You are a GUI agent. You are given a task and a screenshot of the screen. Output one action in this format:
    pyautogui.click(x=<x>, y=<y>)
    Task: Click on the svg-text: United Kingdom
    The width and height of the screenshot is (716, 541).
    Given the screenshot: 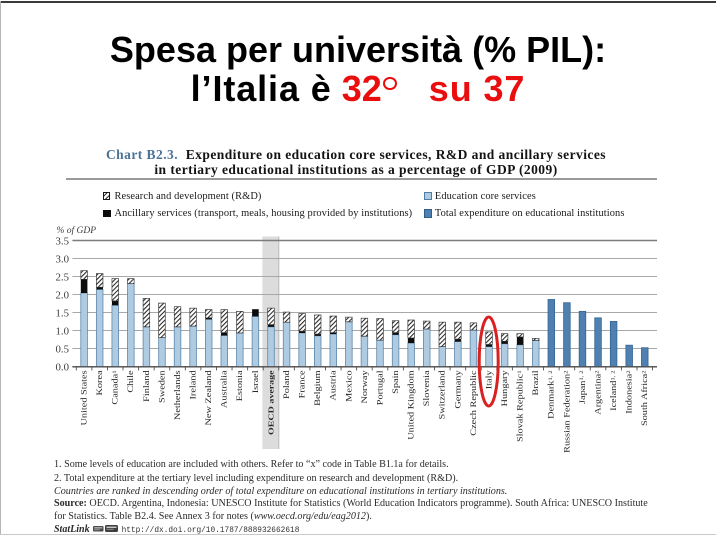 What is the action you would take?
    pyautogui.click(x=411, y=404)
    